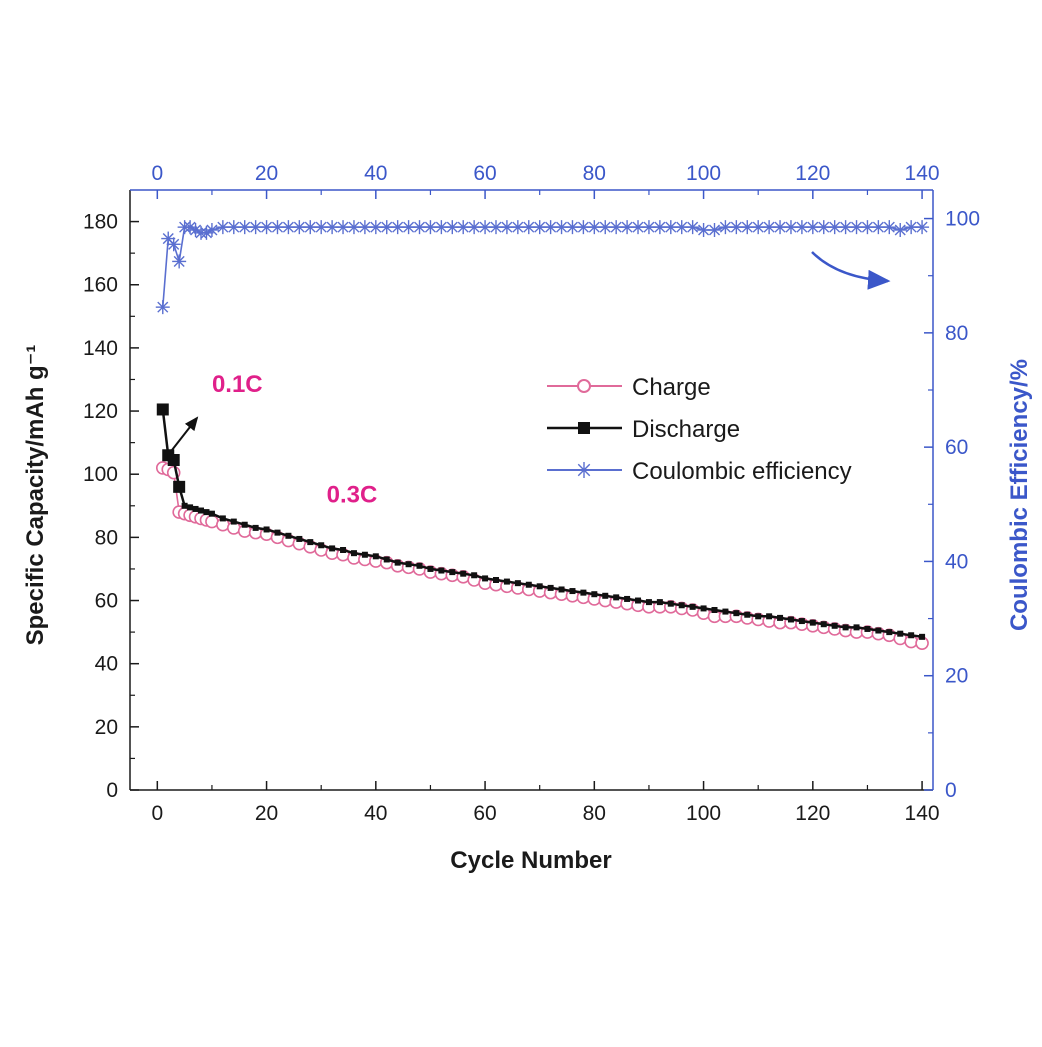 The image size is (1042, 1047). What do you see at coordinates (1019, 495) in the screenshot?
I see `y-axis-right-title: Coulombic Efficiency/%` at bounding box center [1019, 495].